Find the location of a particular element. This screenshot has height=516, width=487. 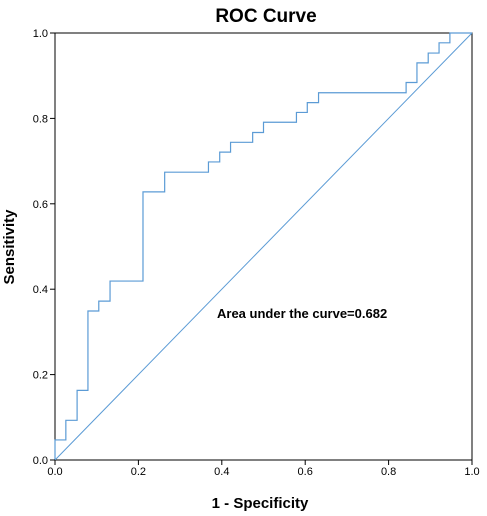

x-axis-label: 1 - Specificity is located at coordinates (260, 503).